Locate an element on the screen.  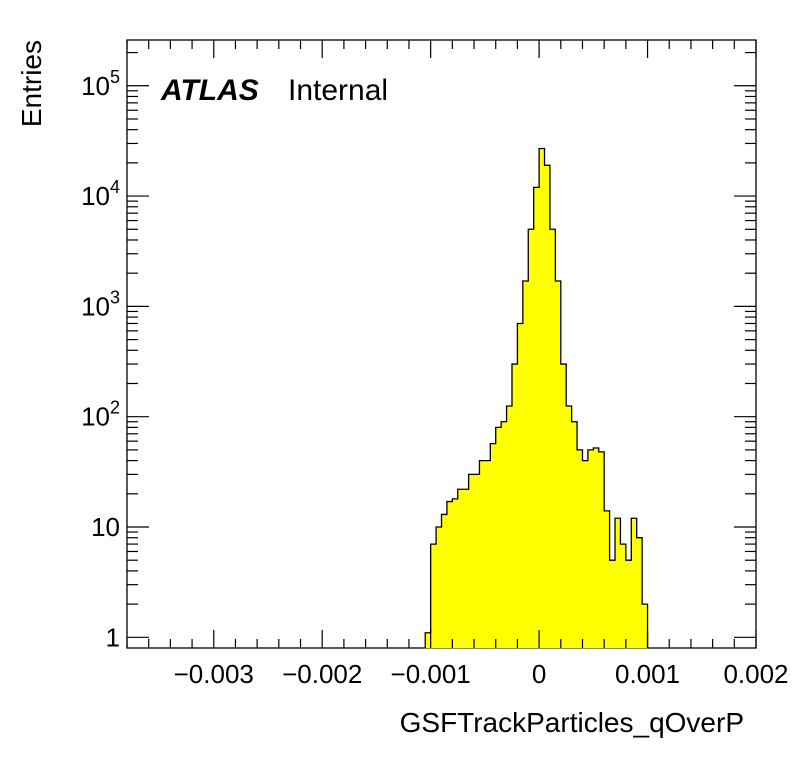
y-tick-label: 10² is located at coordinates (100, 415).